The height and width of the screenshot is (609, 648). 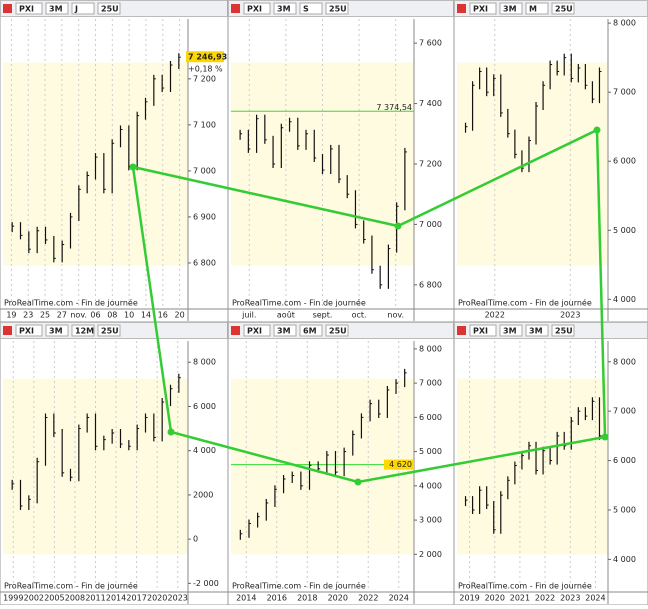 I want to click on y-tick-label: 7 100, so click(x=204, y=124).